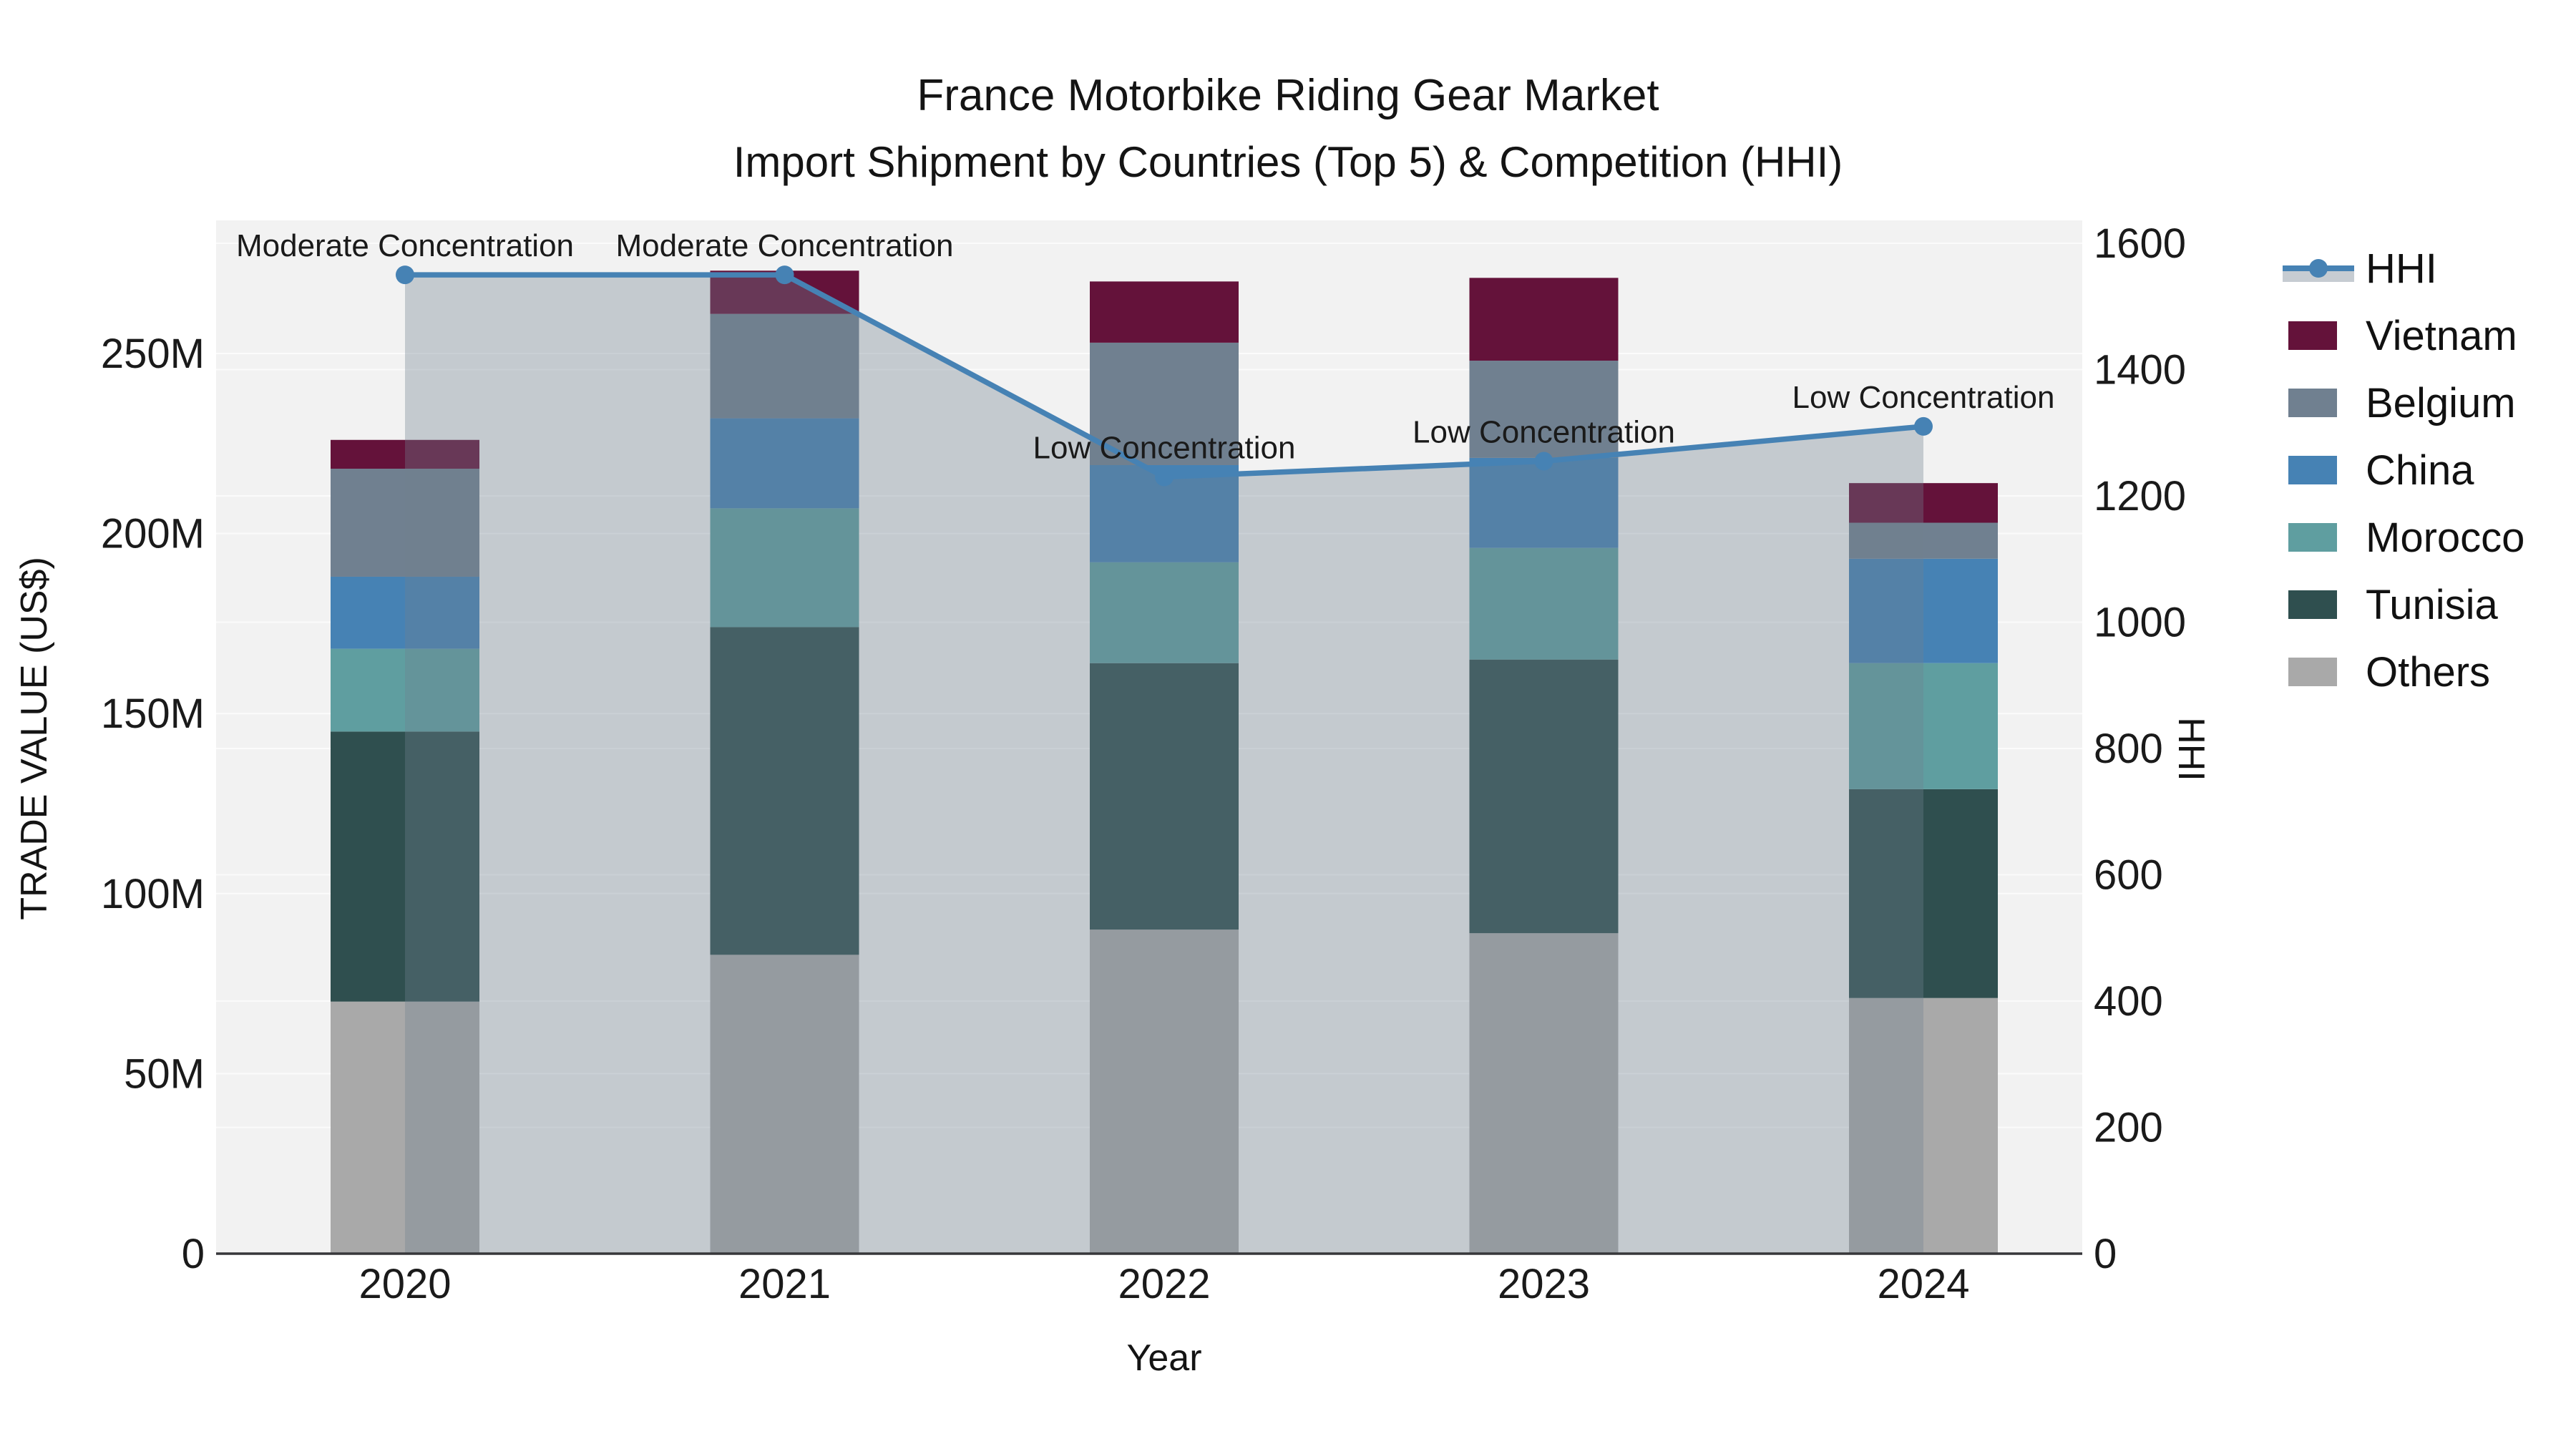 The height and width of the screenshot is (1449, 2576). What do you see at coordinates (2312, 470) in the screenshot?
I see `legend-color-swatch-china` at bounding box center [2312, 470].